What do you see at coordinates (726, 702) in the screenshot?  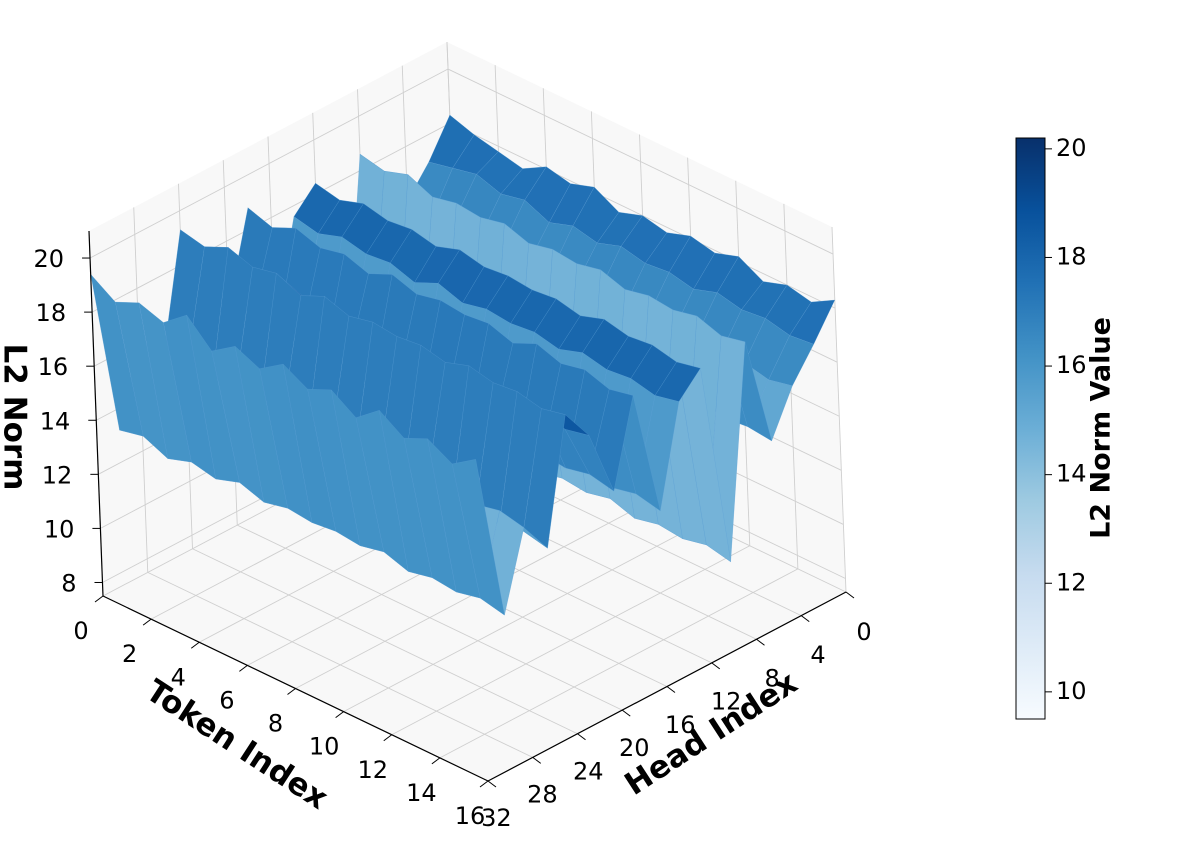 I see `y-tick-label: 12` at bounding box center [726, 702].